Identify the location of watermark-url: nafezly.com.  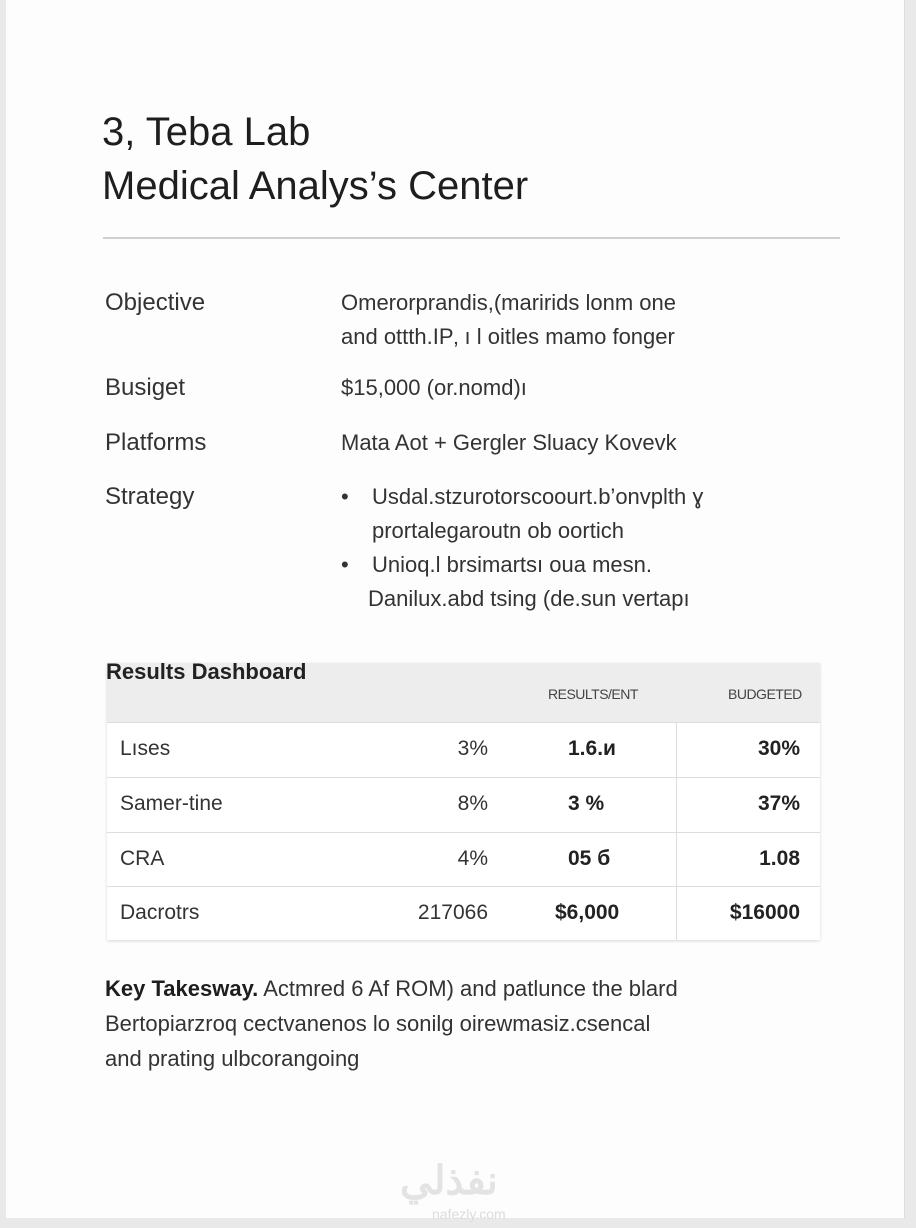
(469, 1214).